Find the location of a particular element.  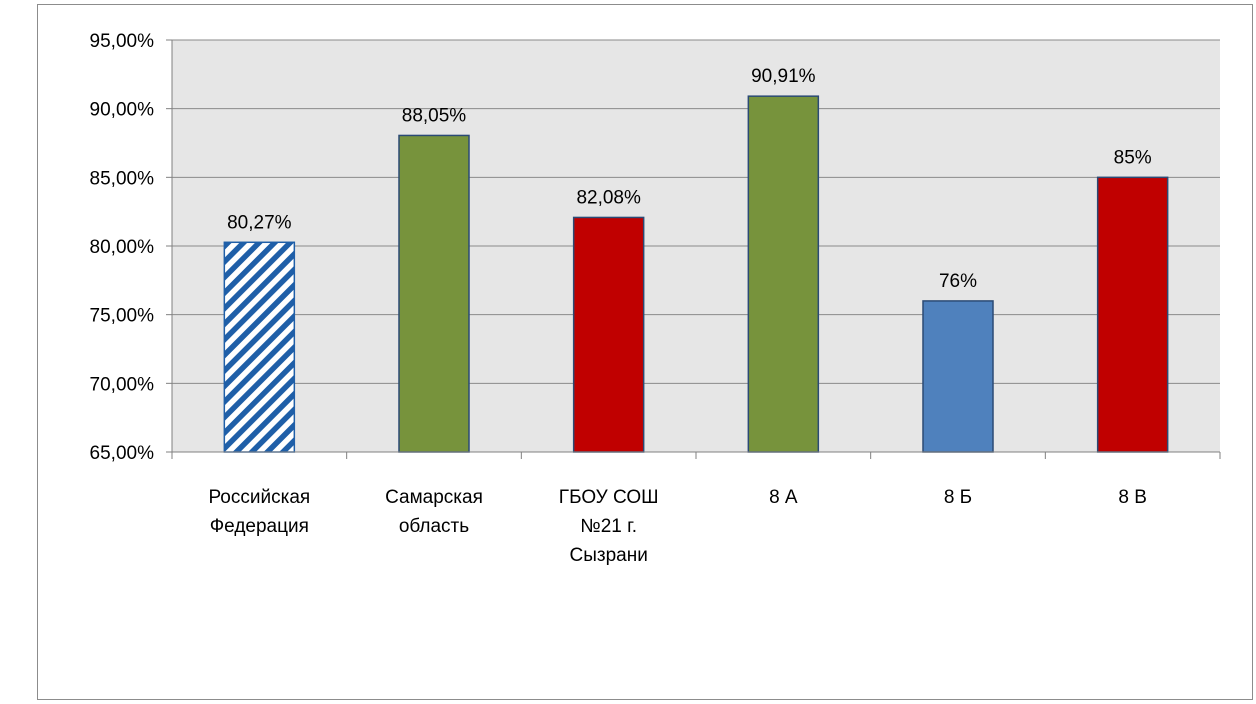

x-tick-label: ГБОУ СОШ is located at coordinates (609, 497).